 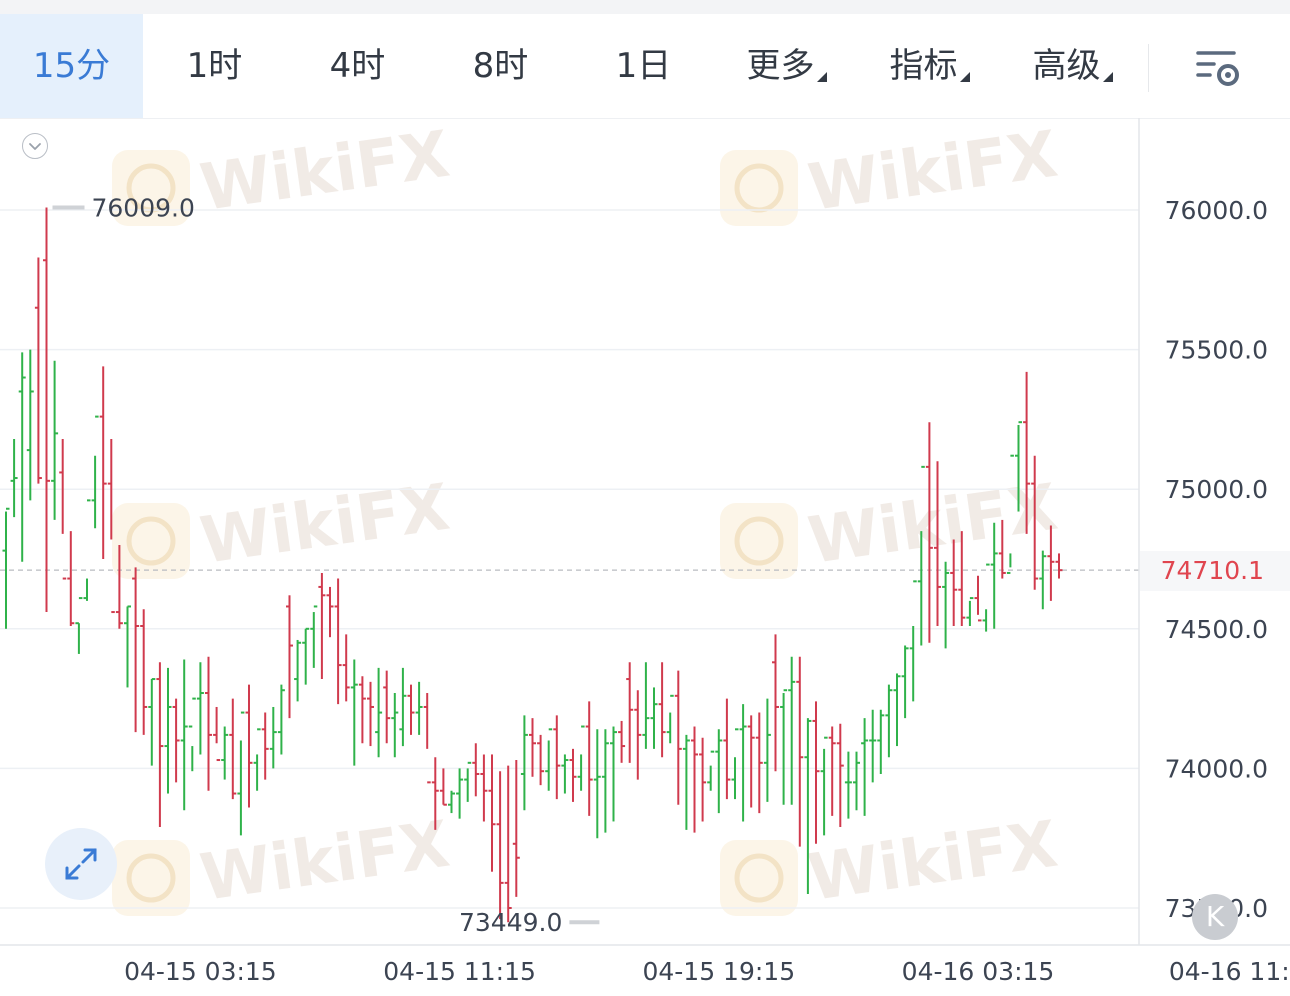 What do you see at coordinates (786, 66) in the screenshot?
I see `tab-more: 更多` at bounding box center [786, 66].